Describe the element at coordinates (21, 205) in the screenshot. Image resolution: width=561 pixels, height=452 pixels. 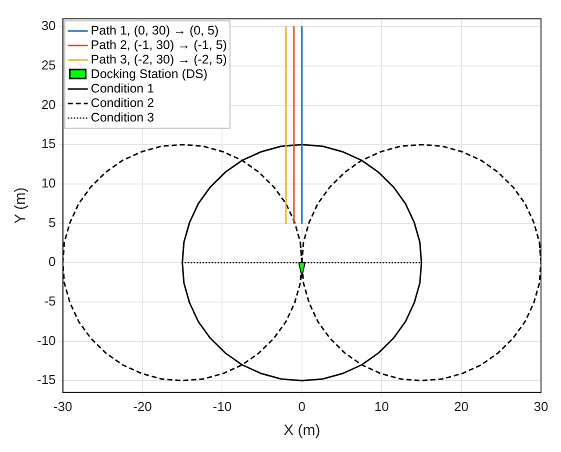
I see `y-axis-title: Y (m)` at that location.